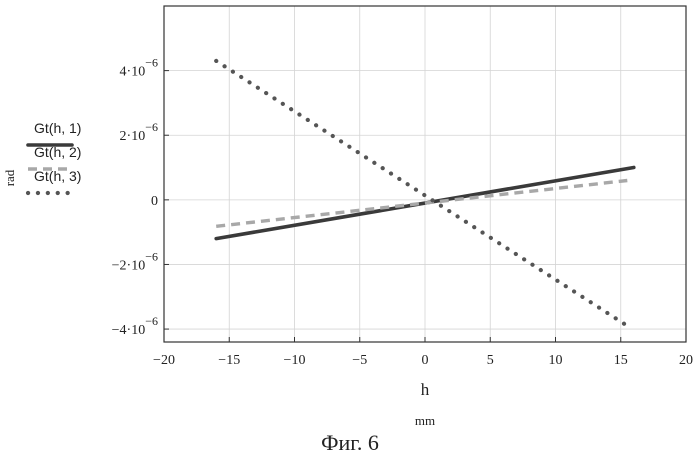 The image size is (700, 465). Describe the element at coordinates (57, 128) in the screenshot. I see `legend-label-1: Gt(h, 1)` at that location.